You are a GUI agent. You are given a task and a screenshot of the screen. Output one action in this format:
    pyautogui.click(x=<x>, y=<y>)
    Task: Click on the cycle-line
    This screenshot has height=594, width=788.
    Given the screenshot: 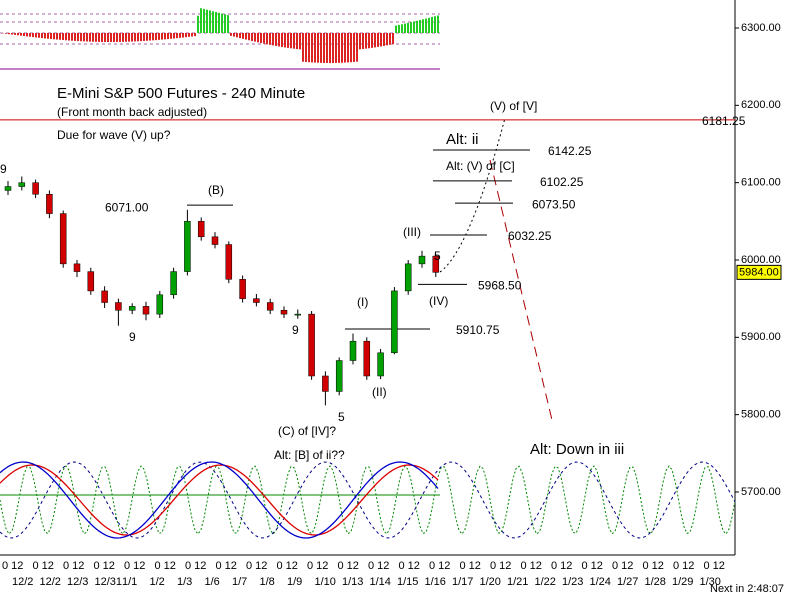 What is the action you would take?
    pyautogui.click(x=368, y=500)
    